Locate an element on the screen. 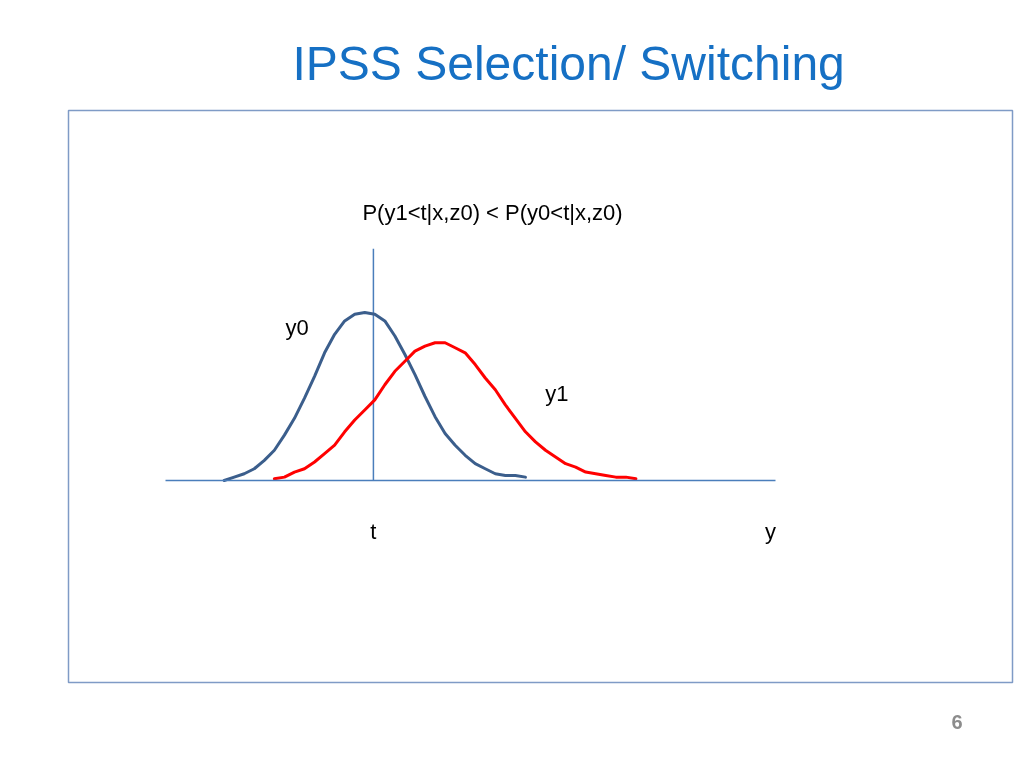 This screenshot has width=1024, height=768. series-label: y0 is located at coordinates (297, 327).